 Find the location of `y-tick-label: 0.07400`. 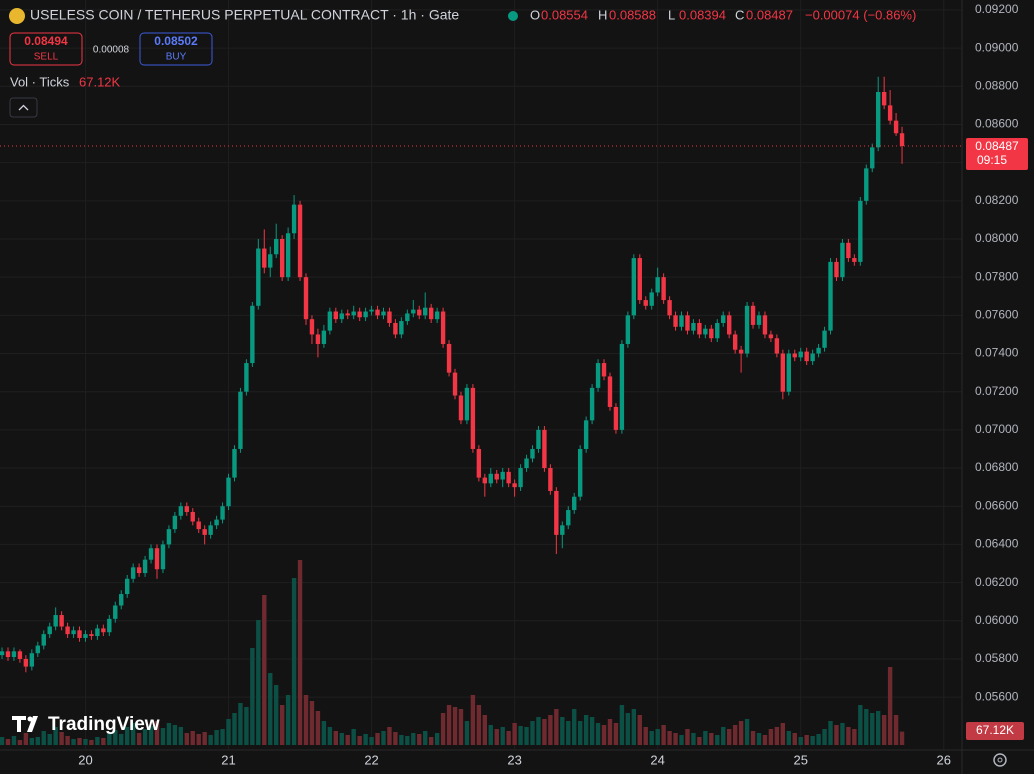

y-tick-label: 0.07400 is located at coordinates (997, 353).